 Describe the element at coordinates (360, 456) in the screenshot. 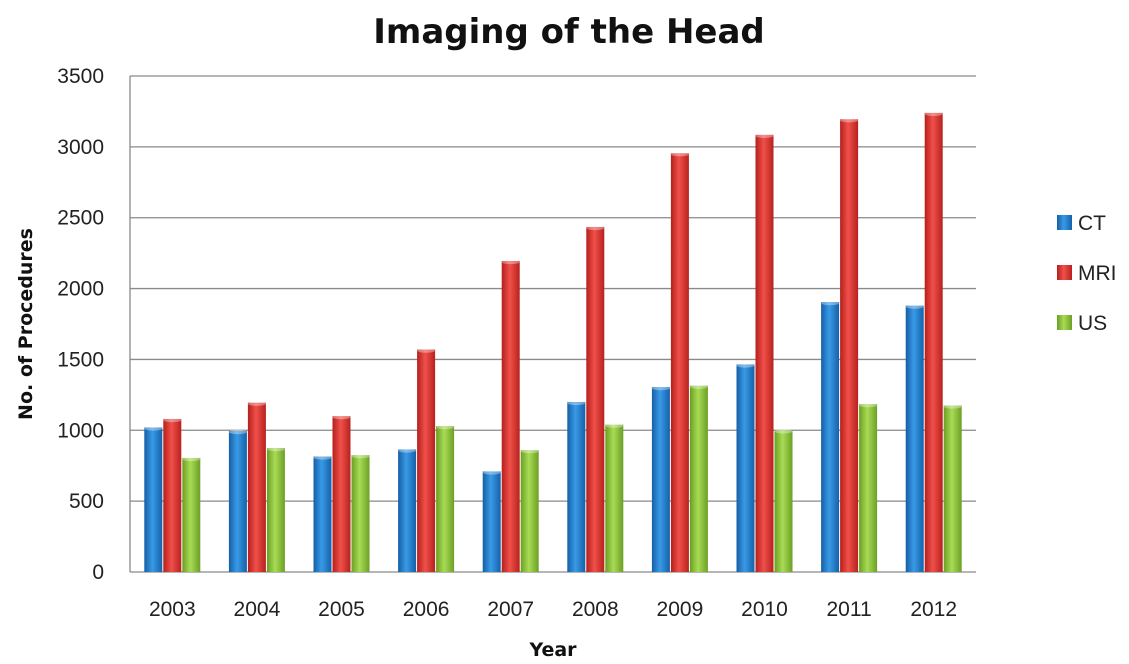

I see `bar-cap-us-2005` at that location.